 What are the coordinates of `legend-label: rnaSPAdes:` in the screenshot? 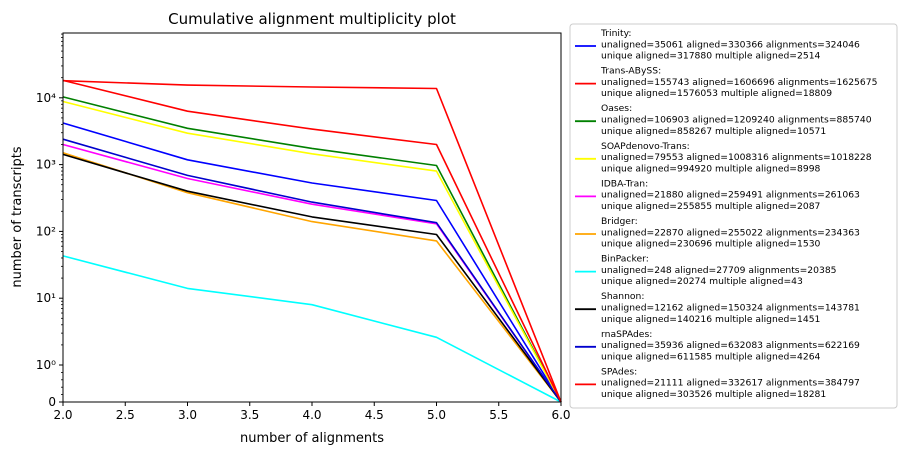 It's located at (626, 334).